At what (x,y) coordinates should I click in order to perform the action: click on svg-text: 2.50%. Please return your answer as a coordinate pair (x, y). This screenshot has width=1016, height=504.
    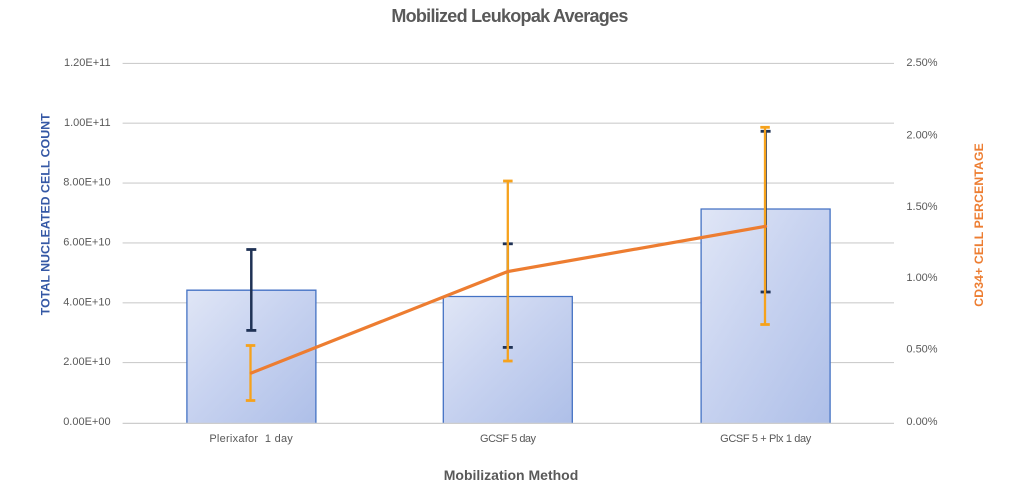
    Looking at the image, I should click on (921, 63).